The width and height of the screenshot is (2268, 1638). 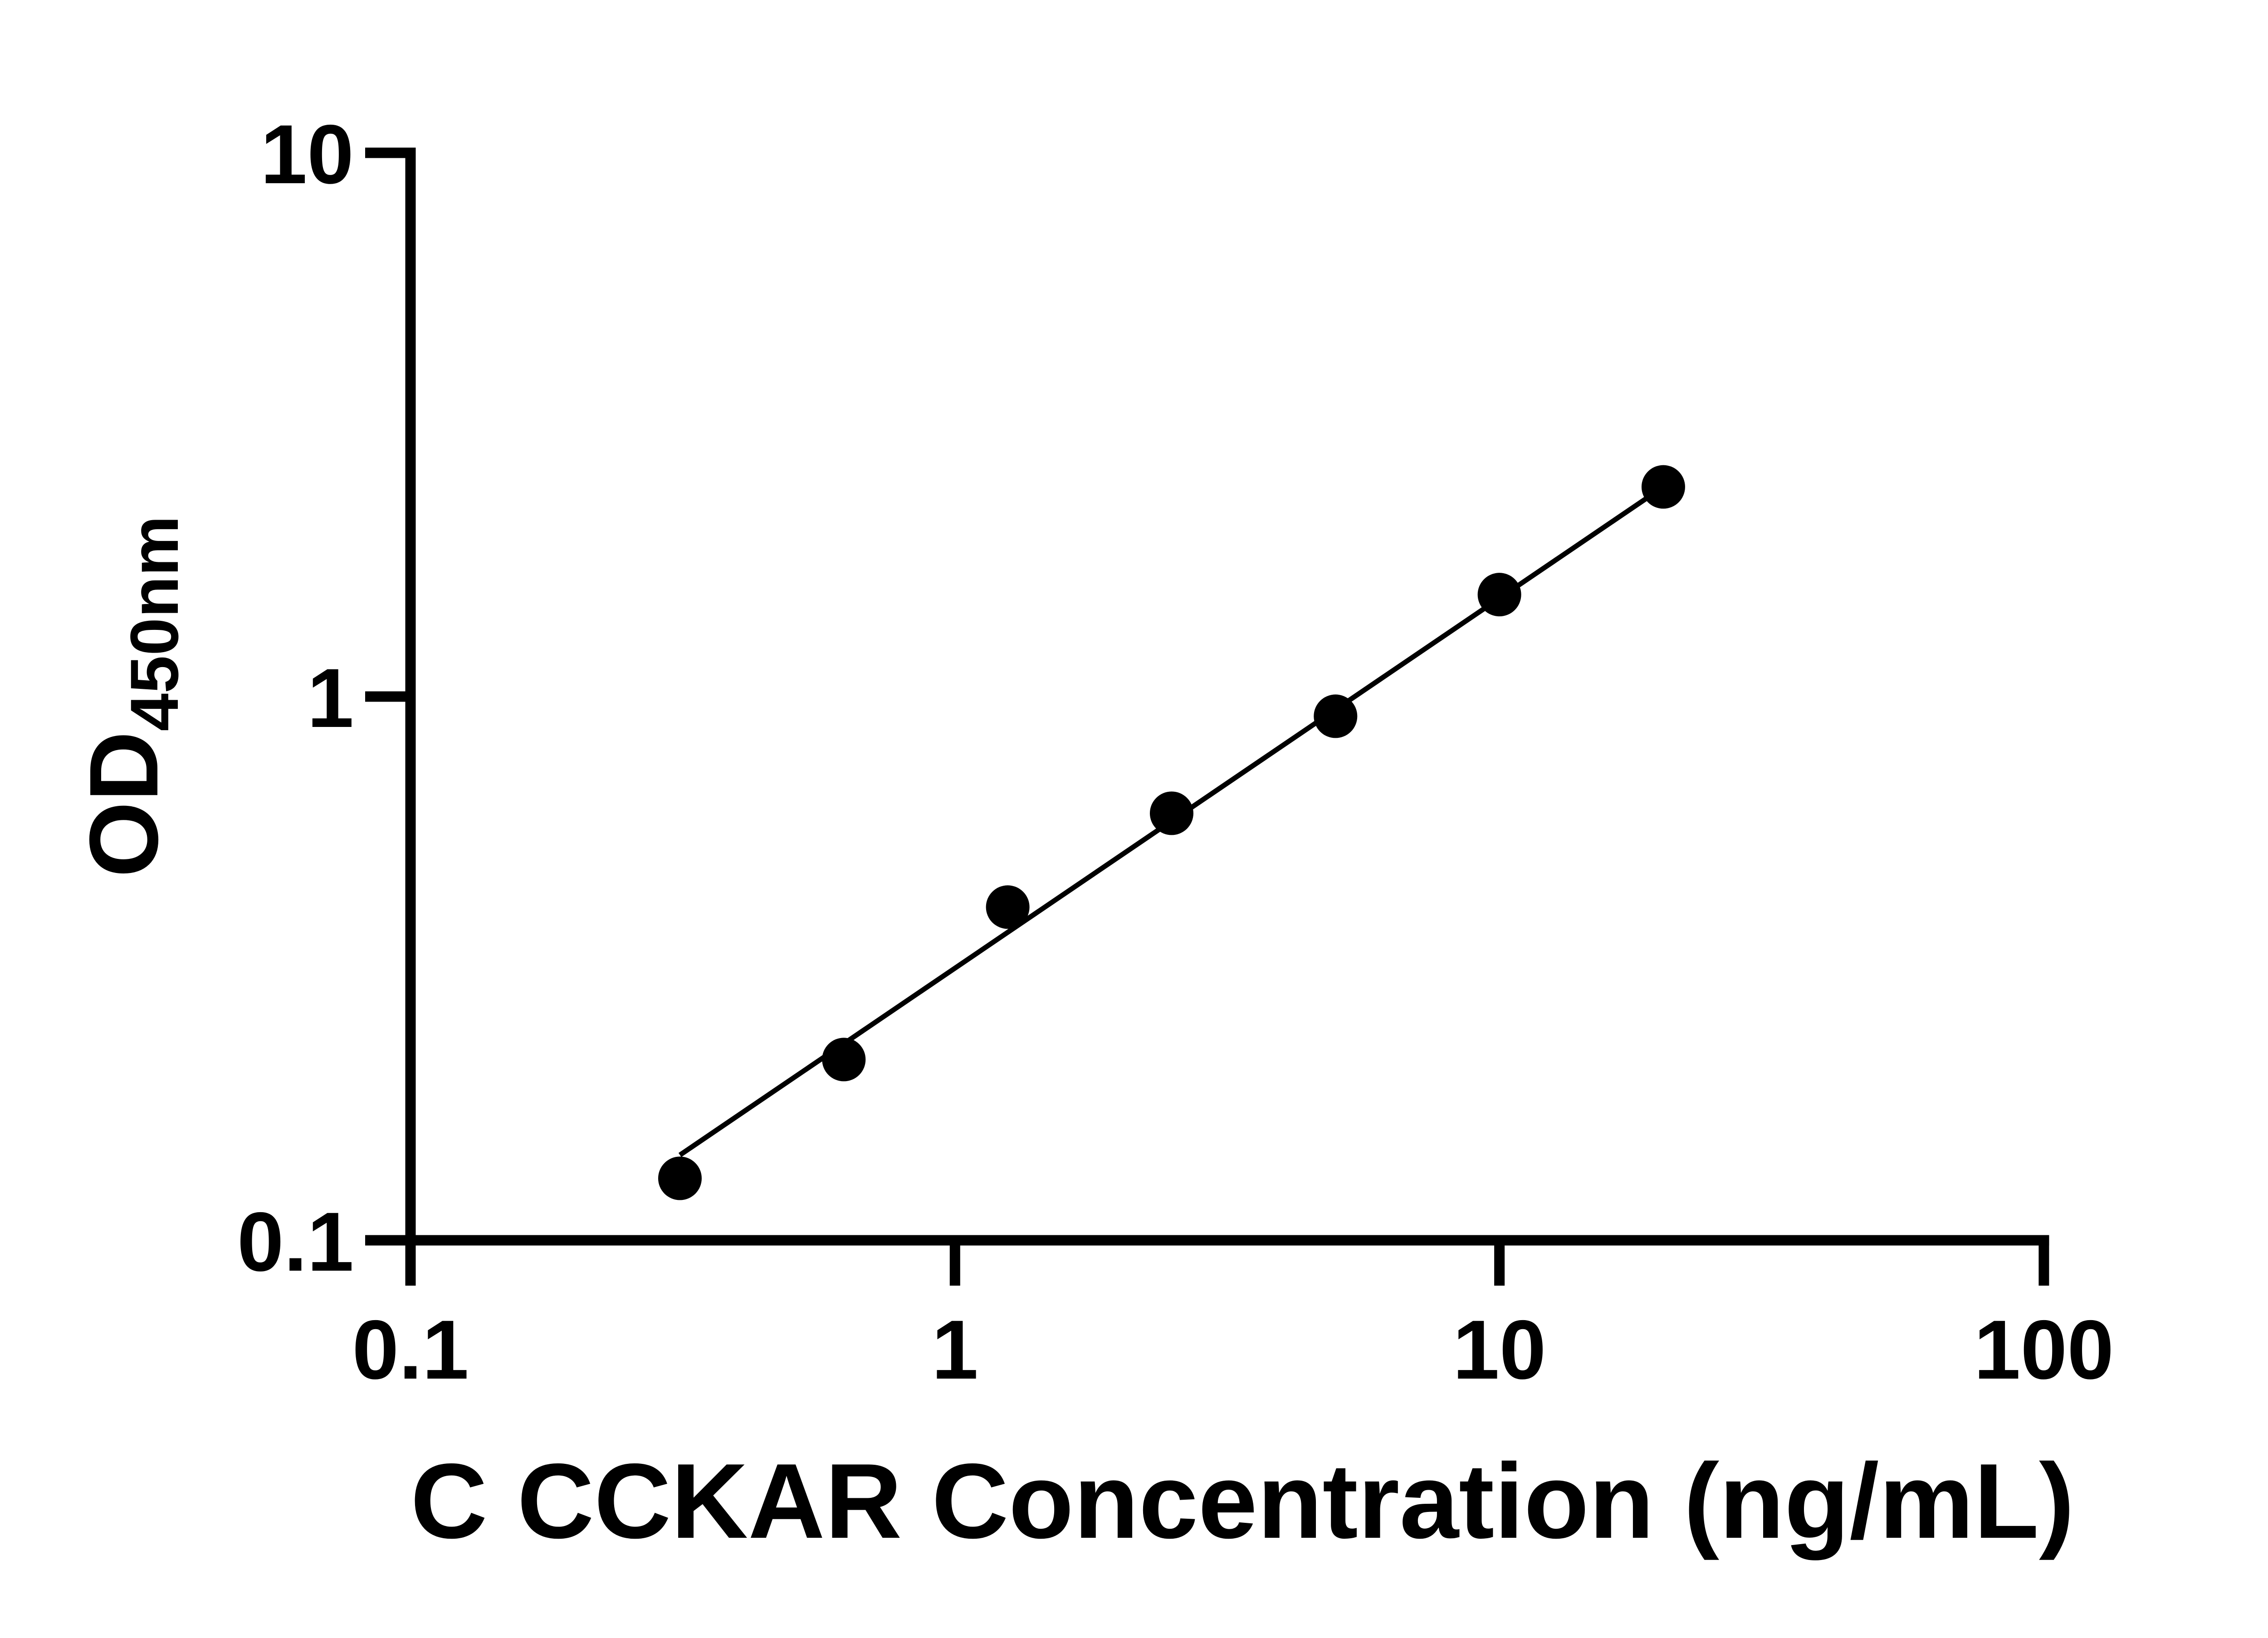 I want to click on x-axis-title: C CCKAR Concentration (ng/mL), so click(x=1243, y=1500).